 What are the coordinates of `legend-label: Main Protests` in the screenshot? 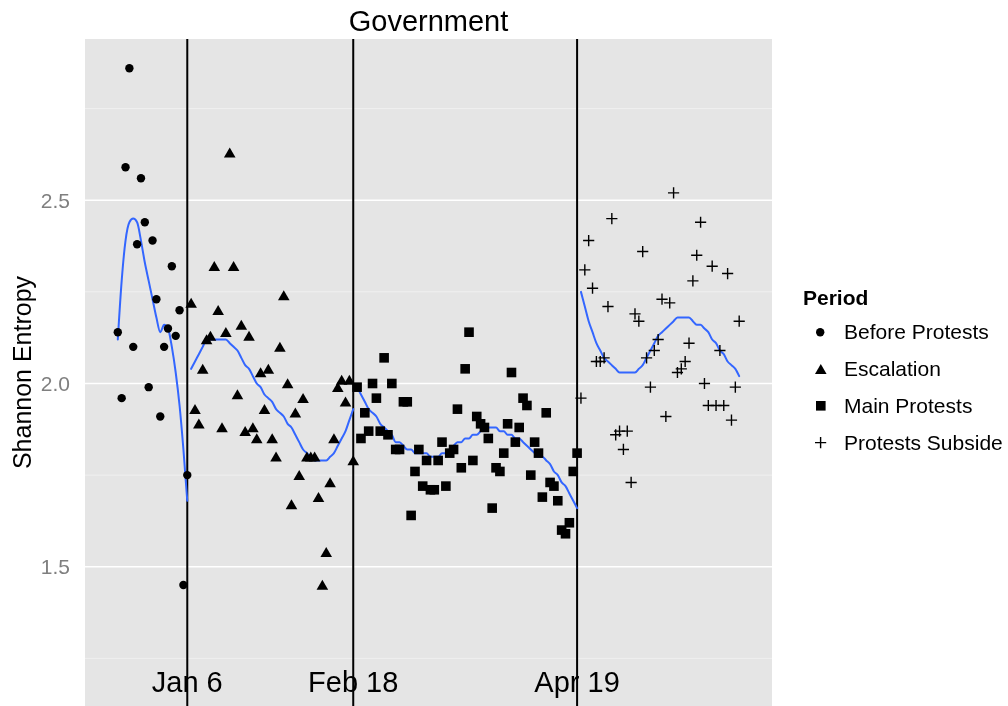 It's located at (908, 405).